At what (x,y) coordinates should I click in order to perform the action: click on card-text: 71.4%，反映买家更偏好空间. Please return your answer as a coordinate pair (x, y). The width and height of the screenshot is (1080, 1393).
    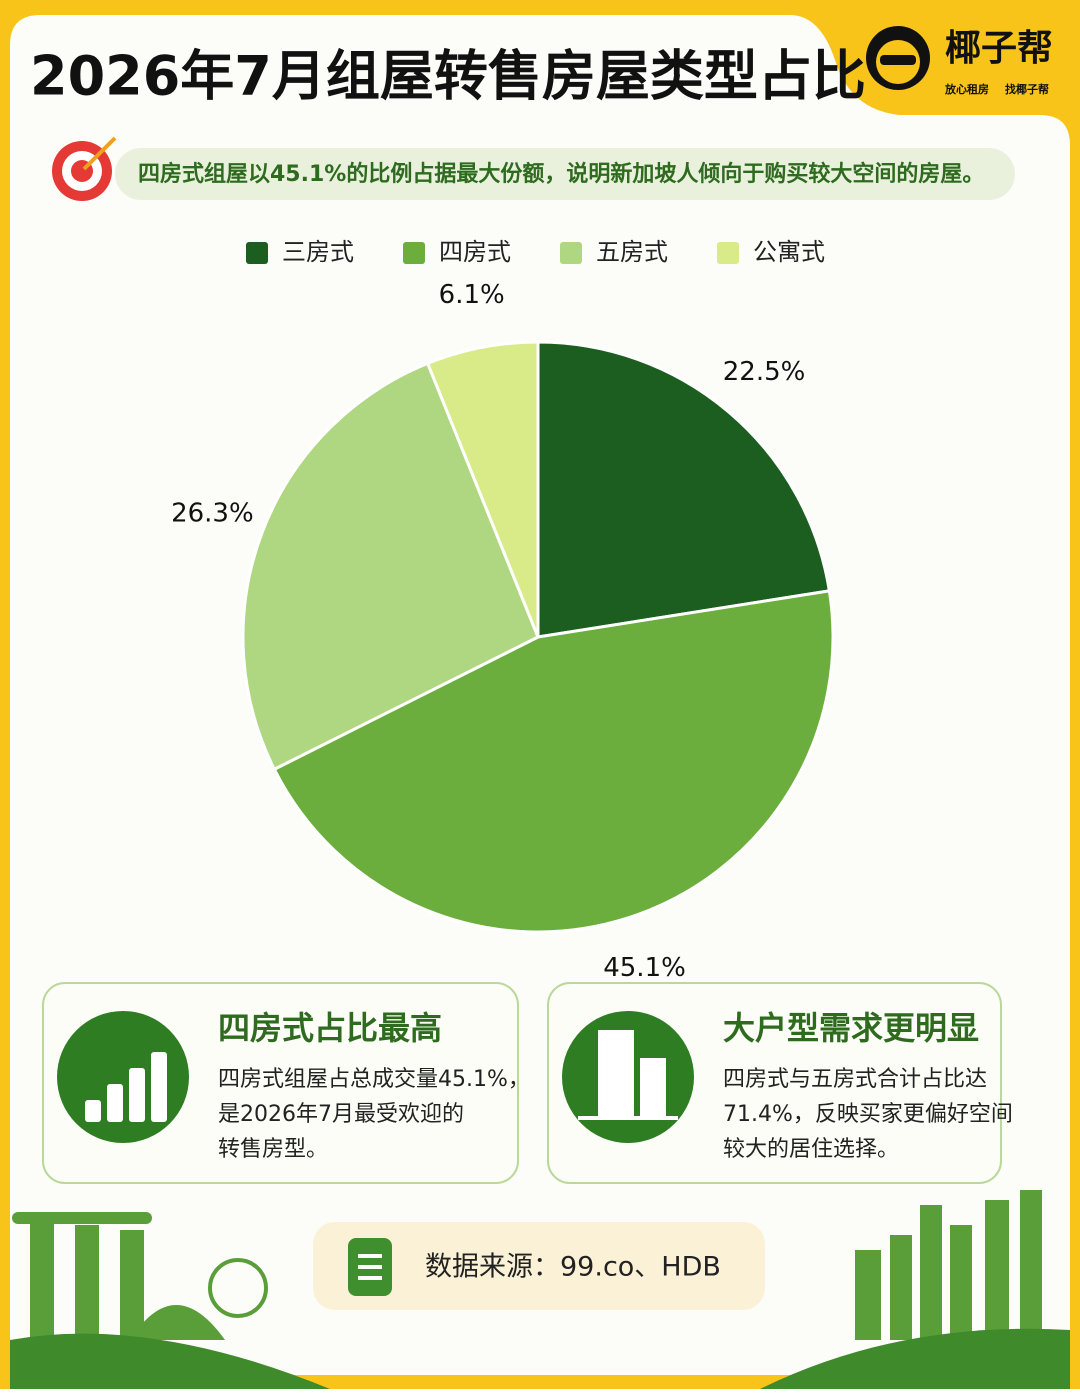
    Looking at the image, I should click on (868, 1114).